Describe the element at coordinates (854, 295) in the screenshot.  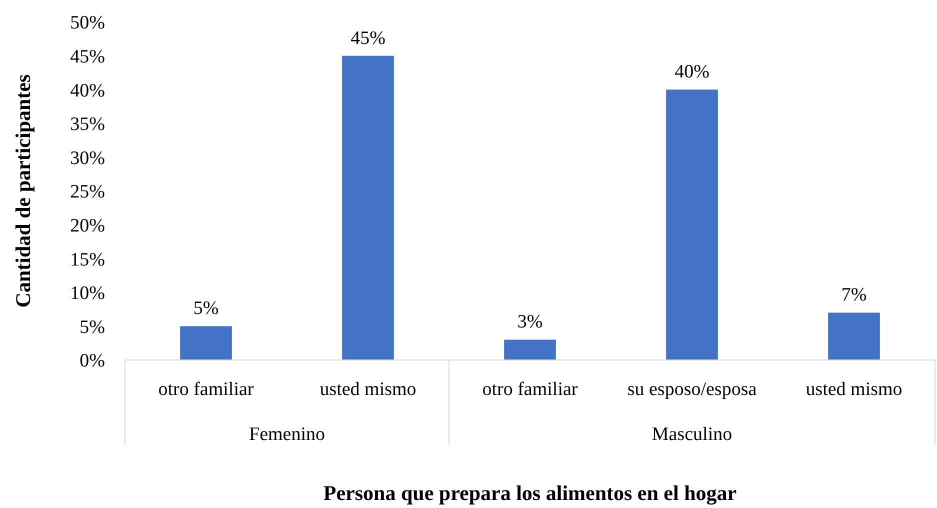
I see `data-label: 7%` at that location.